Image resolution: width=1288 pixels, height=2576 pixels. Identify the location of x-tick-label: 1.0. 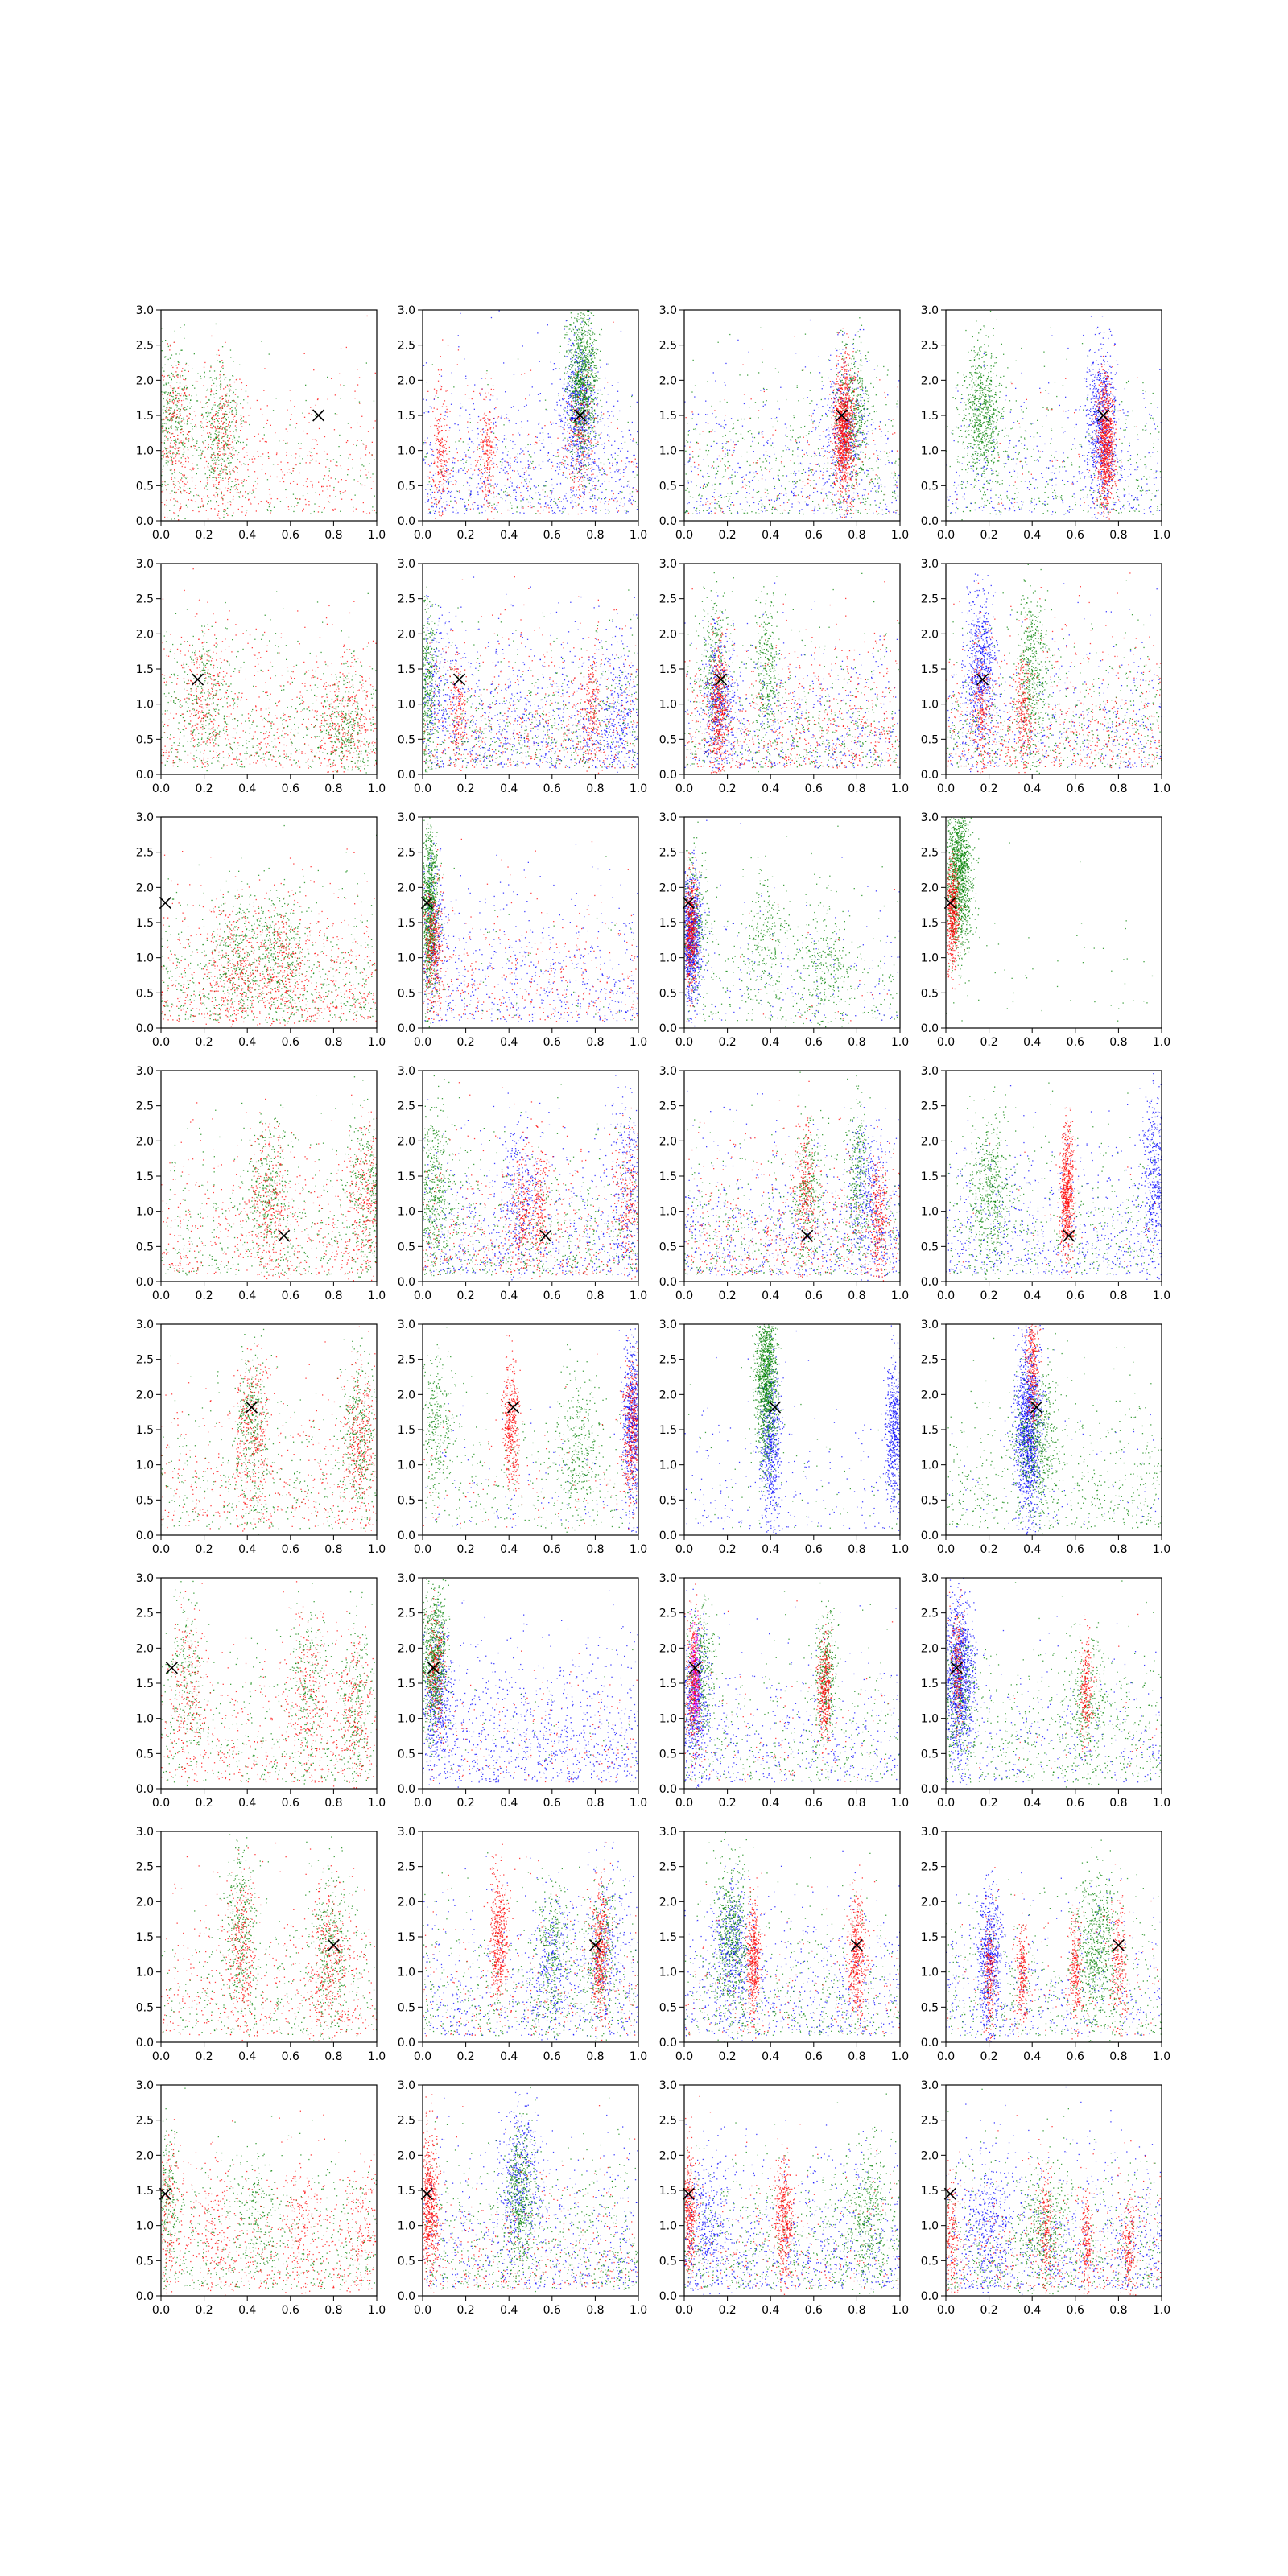
(377, 535).